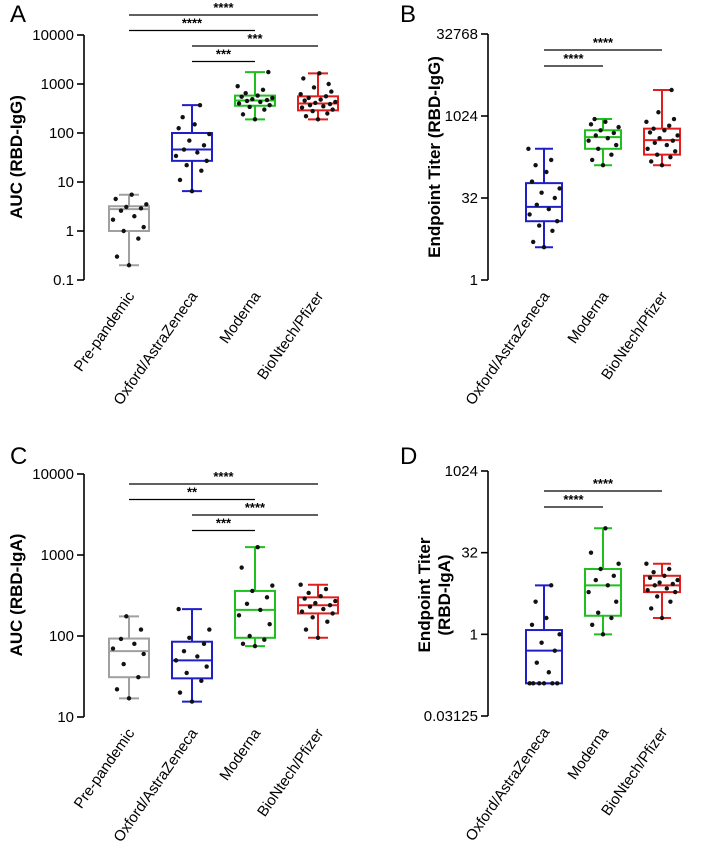  Describe the element at coordinates (457, 34) in the screenshot. I see `y-tick-label: 32768` at that location.